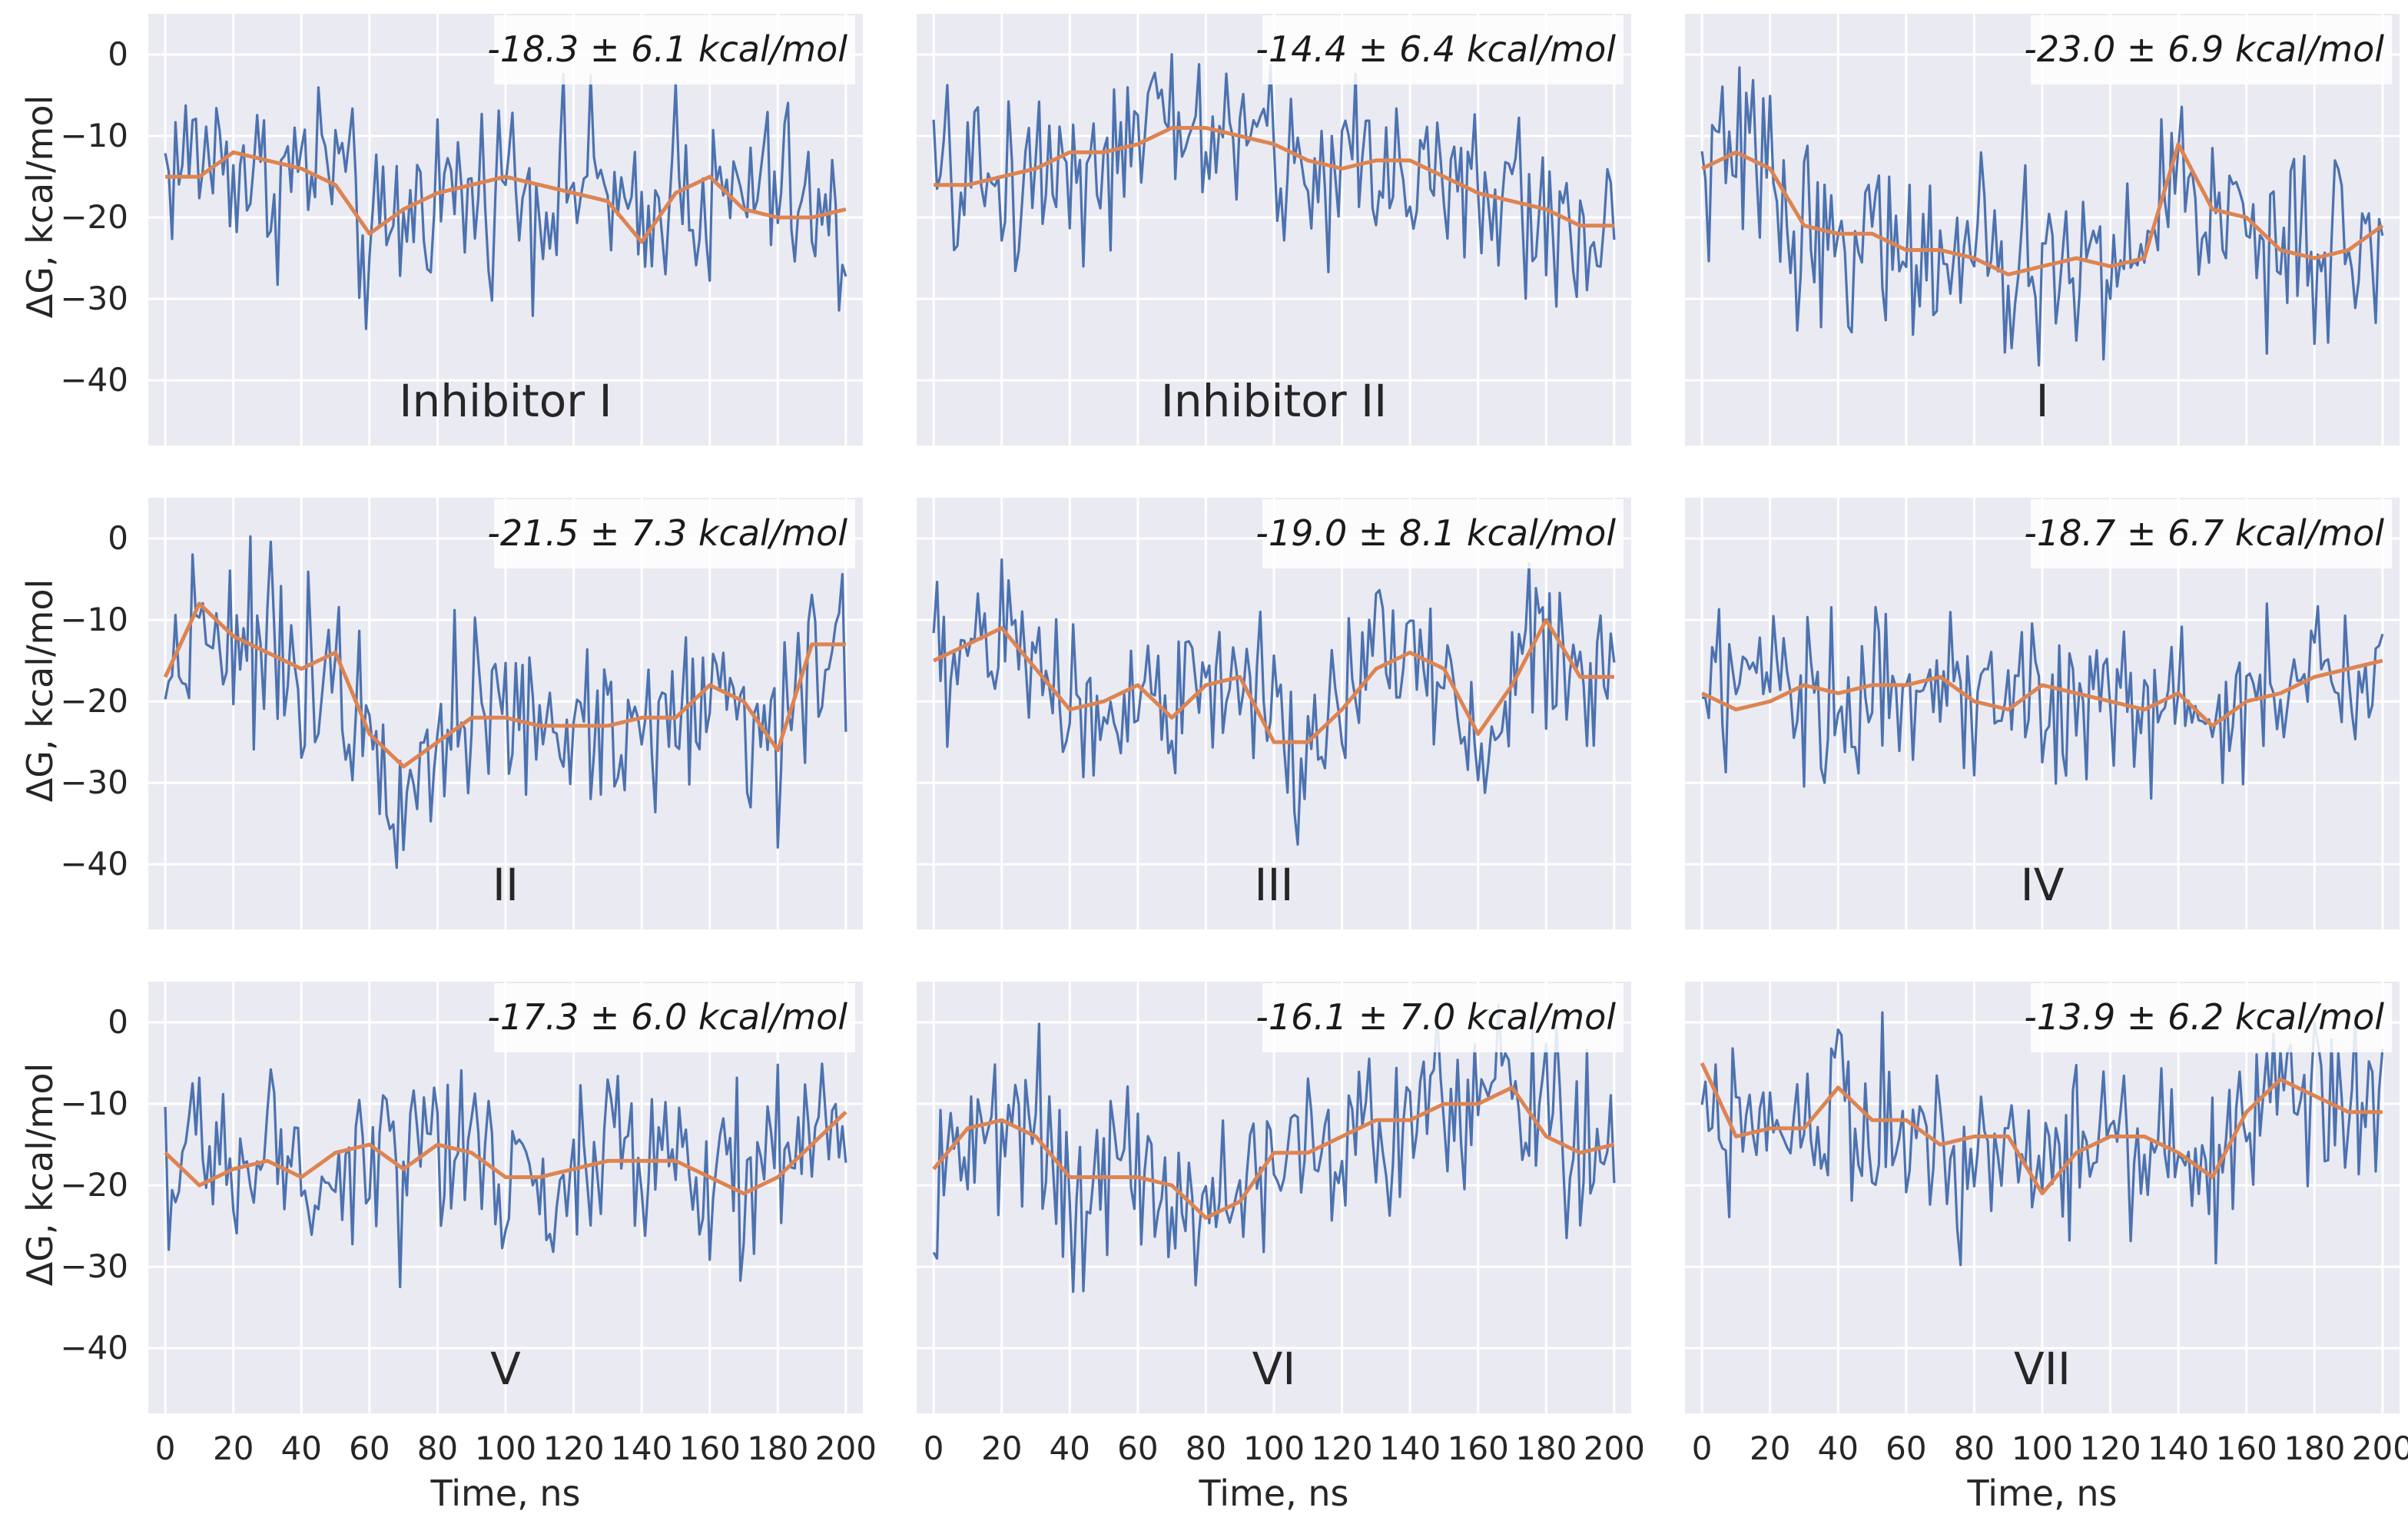 The width and height of the screenshot is (2408, 1524). Describe the element at coordinates (2204, 1017) in the screenshot. I see `annotation-text: -13.9 ± 6.2 kcal/mol` at that location.